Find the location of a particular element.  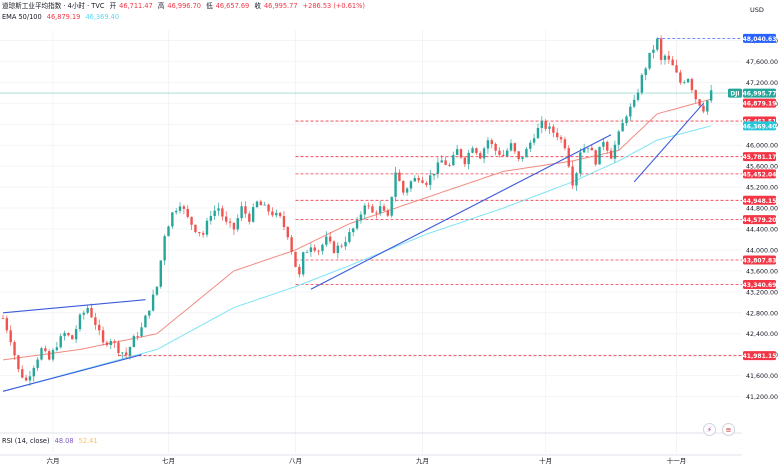

y-tick-label: 41,600.00 is located at coordinates (762, 376).